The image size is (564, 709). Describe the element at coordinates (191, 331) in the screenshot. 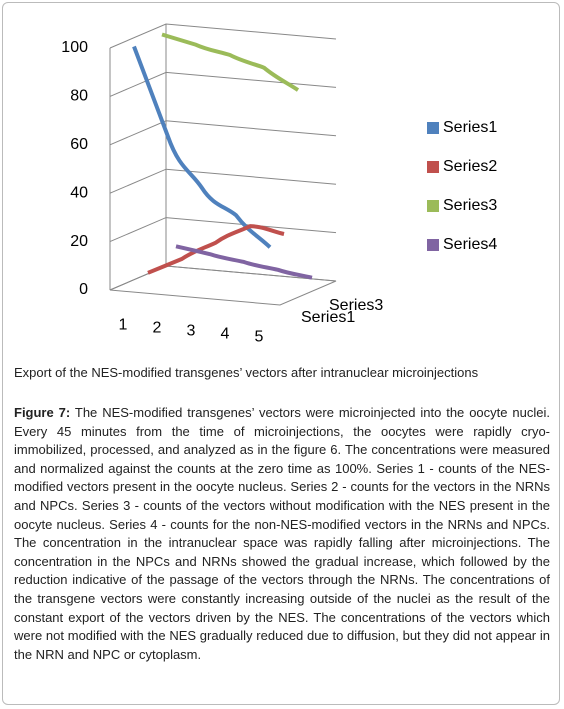

I see `x-tick-label: 3` at that location.